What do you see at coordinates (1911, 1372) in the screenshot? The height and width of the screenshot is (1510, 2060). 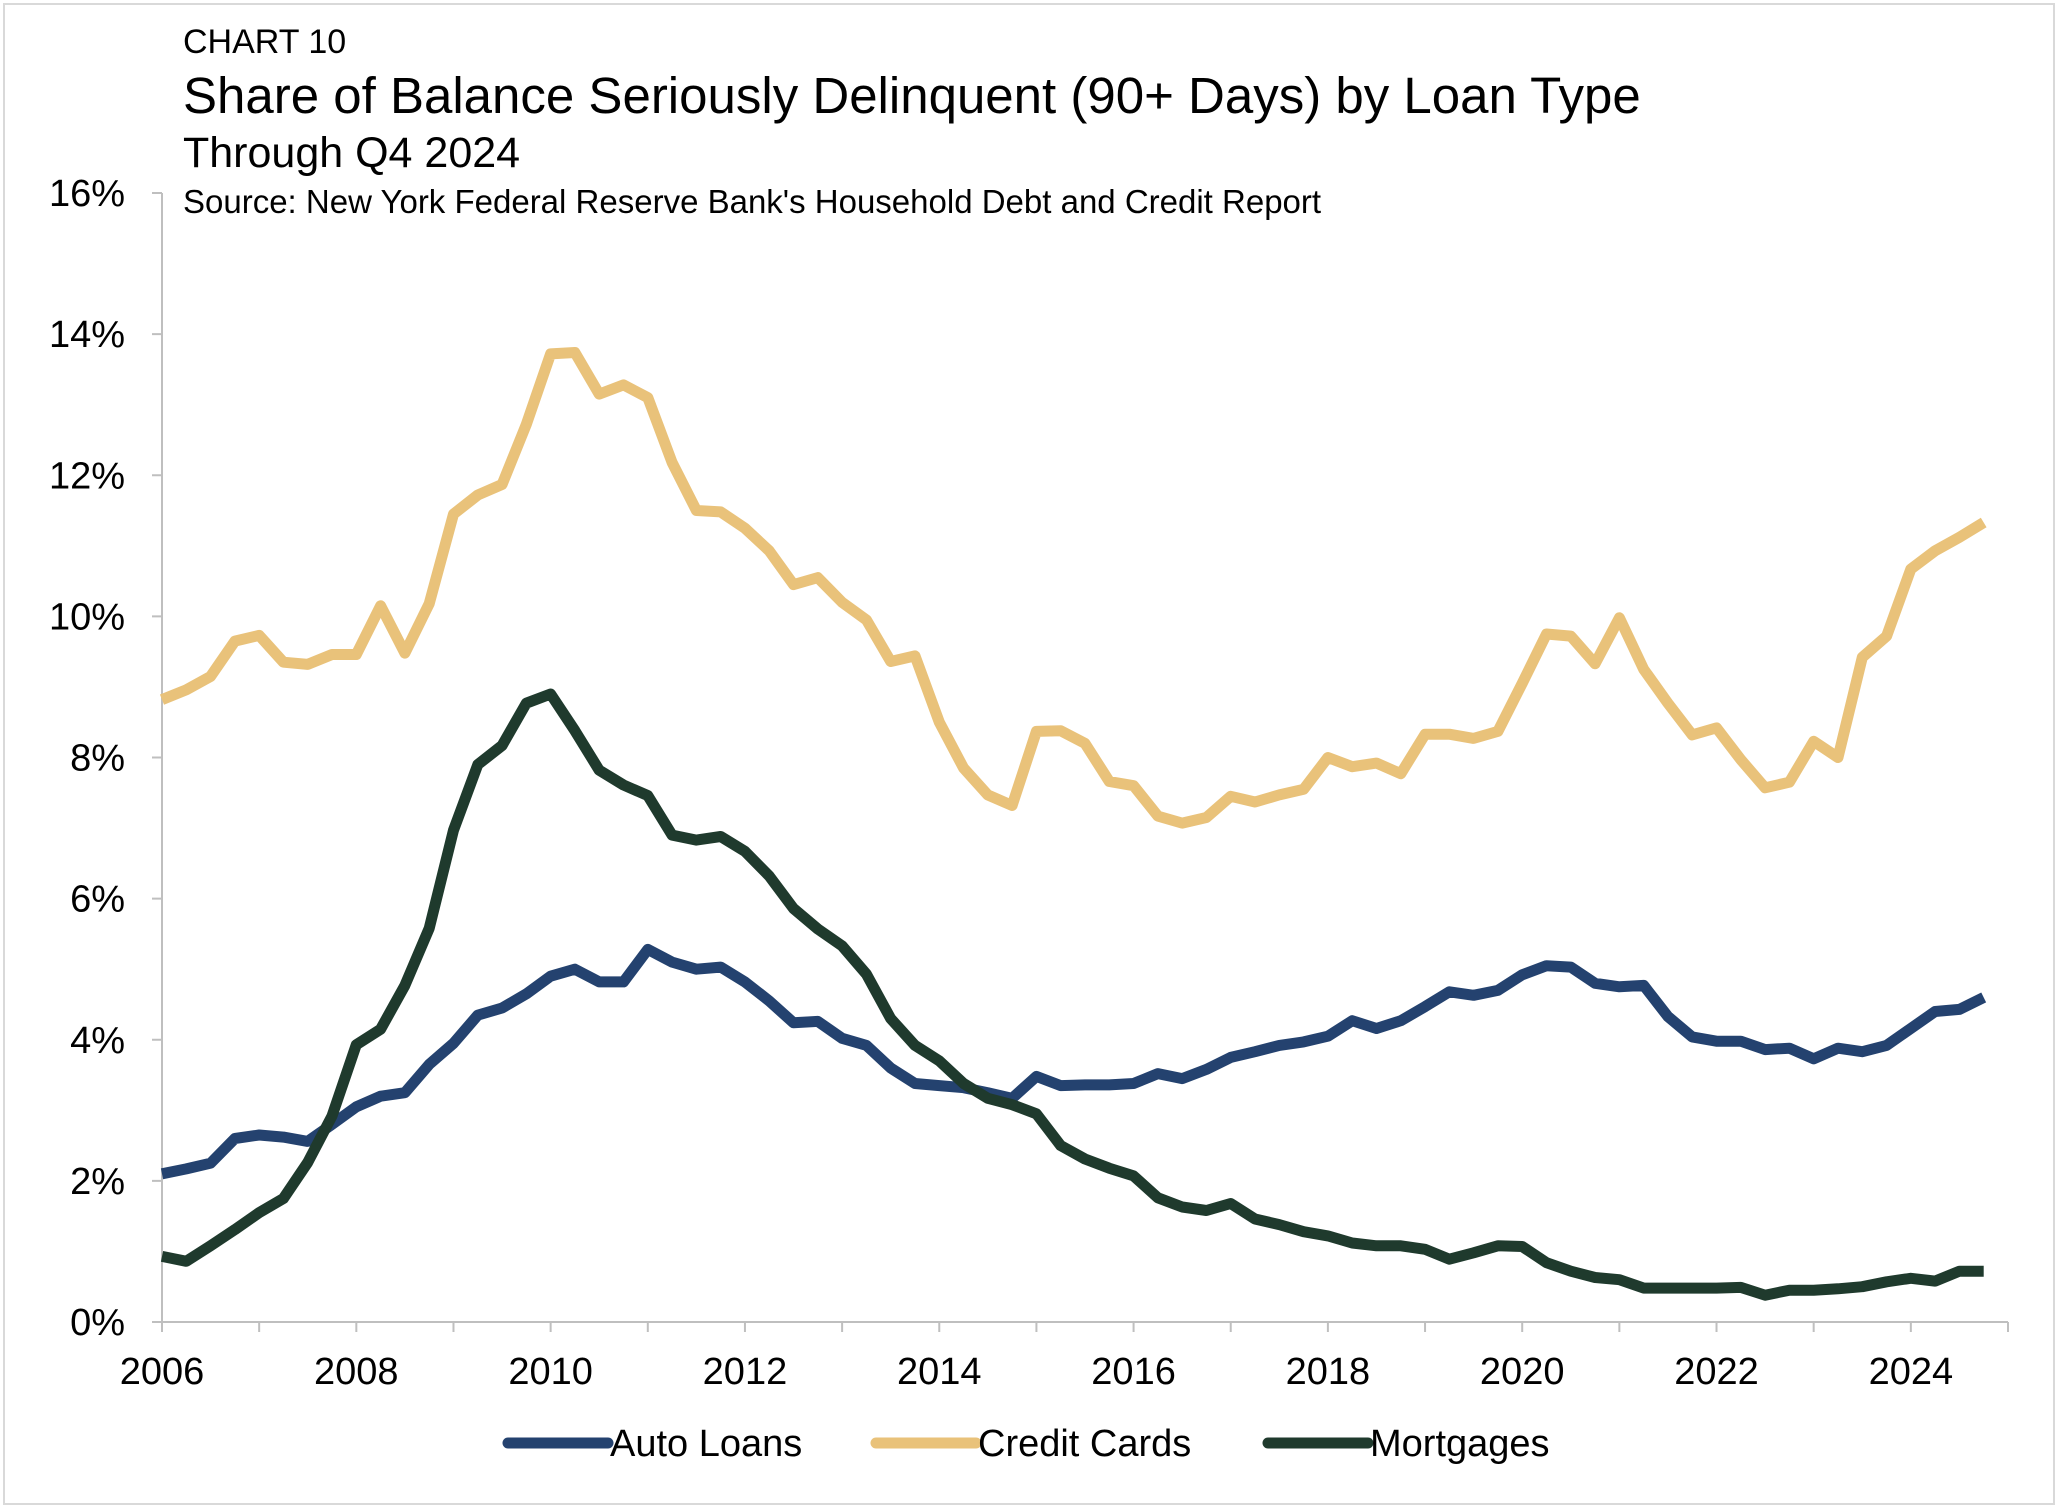 I see `x-tick-label: 2024` at bounding box center [1911, 1372].